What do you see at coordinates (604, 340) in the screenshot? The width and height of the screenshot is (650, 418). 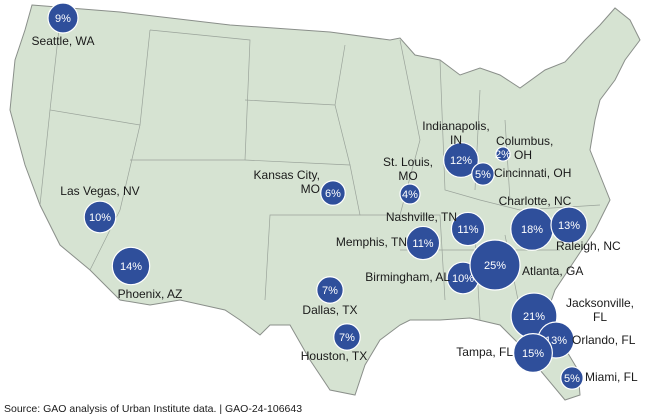 I see `city-label: Orlando, FL` at bounding box center [604, 340].